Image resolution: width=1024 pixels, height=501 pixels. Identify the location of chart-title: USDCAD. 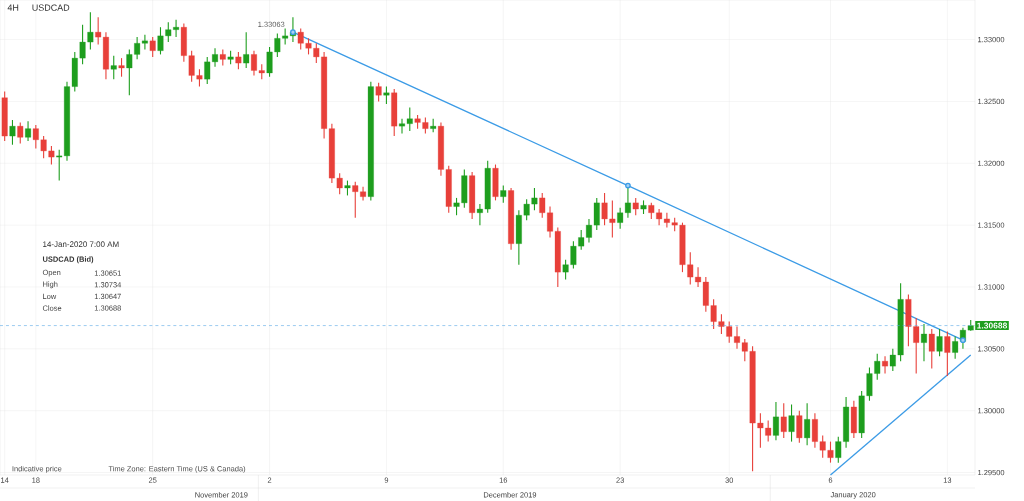
(51, 7).